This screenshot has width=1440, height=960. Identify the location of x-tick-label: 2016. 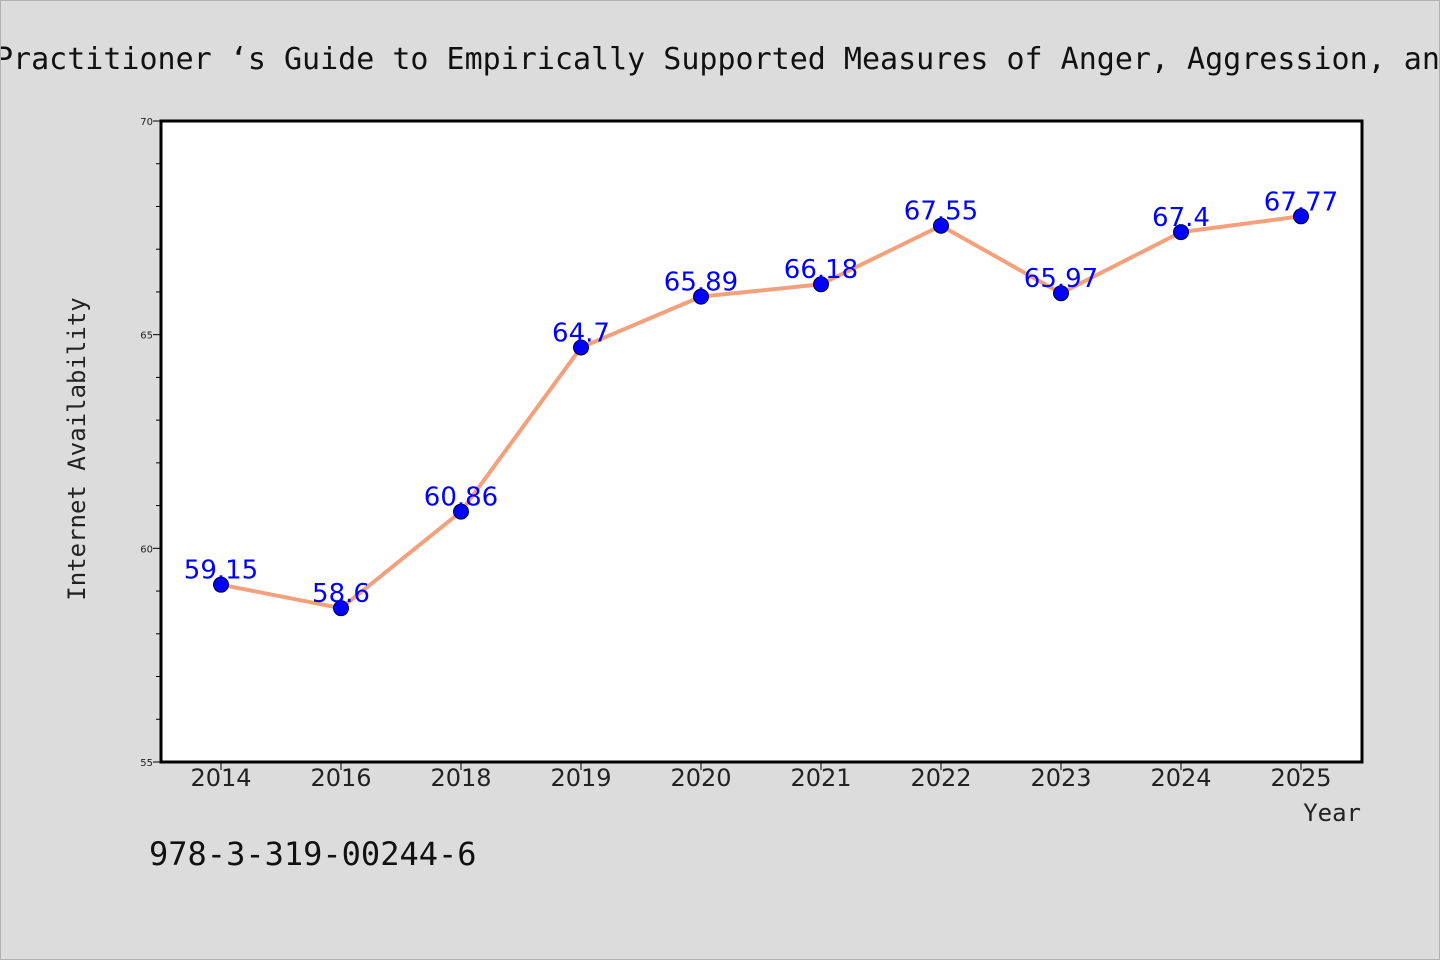
(340, 778).